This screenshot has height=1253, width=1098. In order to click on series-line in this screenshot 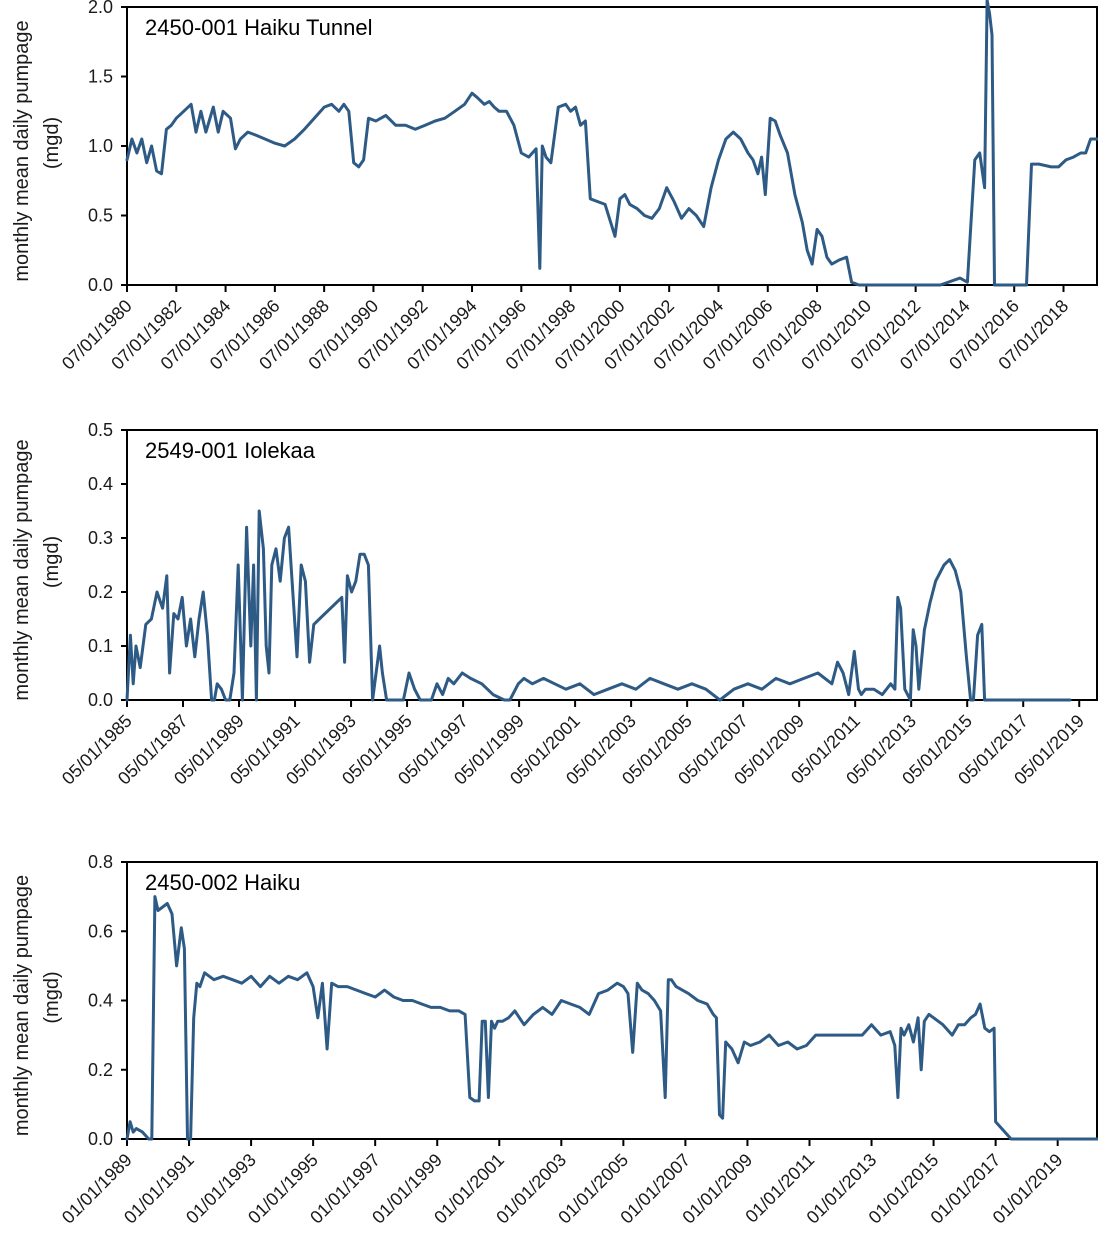, I will do `click(598, 605)`.